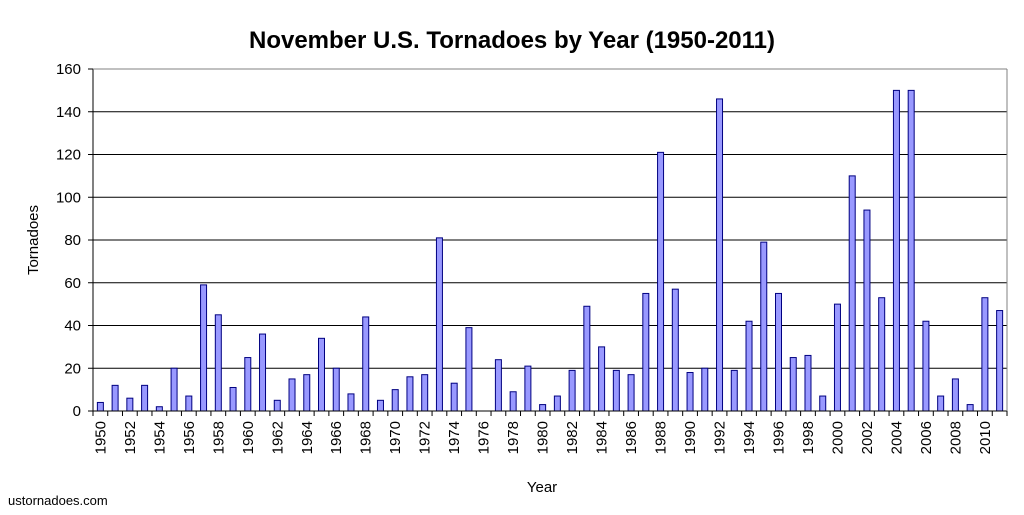 The image size is (1024, 515). I want to click on bar-1988, so click(661, 281).